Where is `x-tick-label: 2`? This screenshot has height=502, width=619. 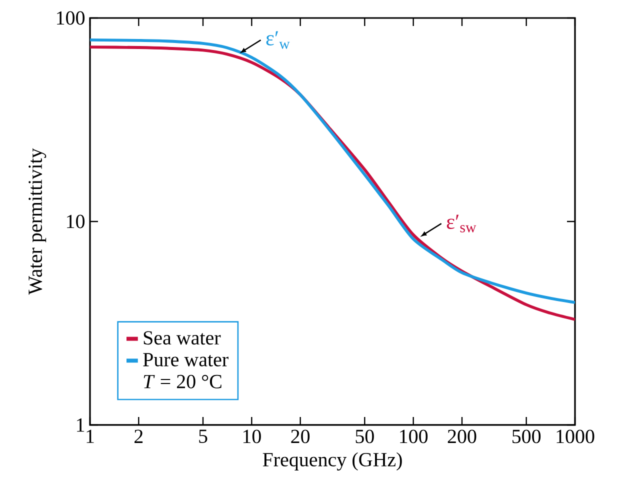
x-tick-label: 2 is located at coordinates (138, 436).